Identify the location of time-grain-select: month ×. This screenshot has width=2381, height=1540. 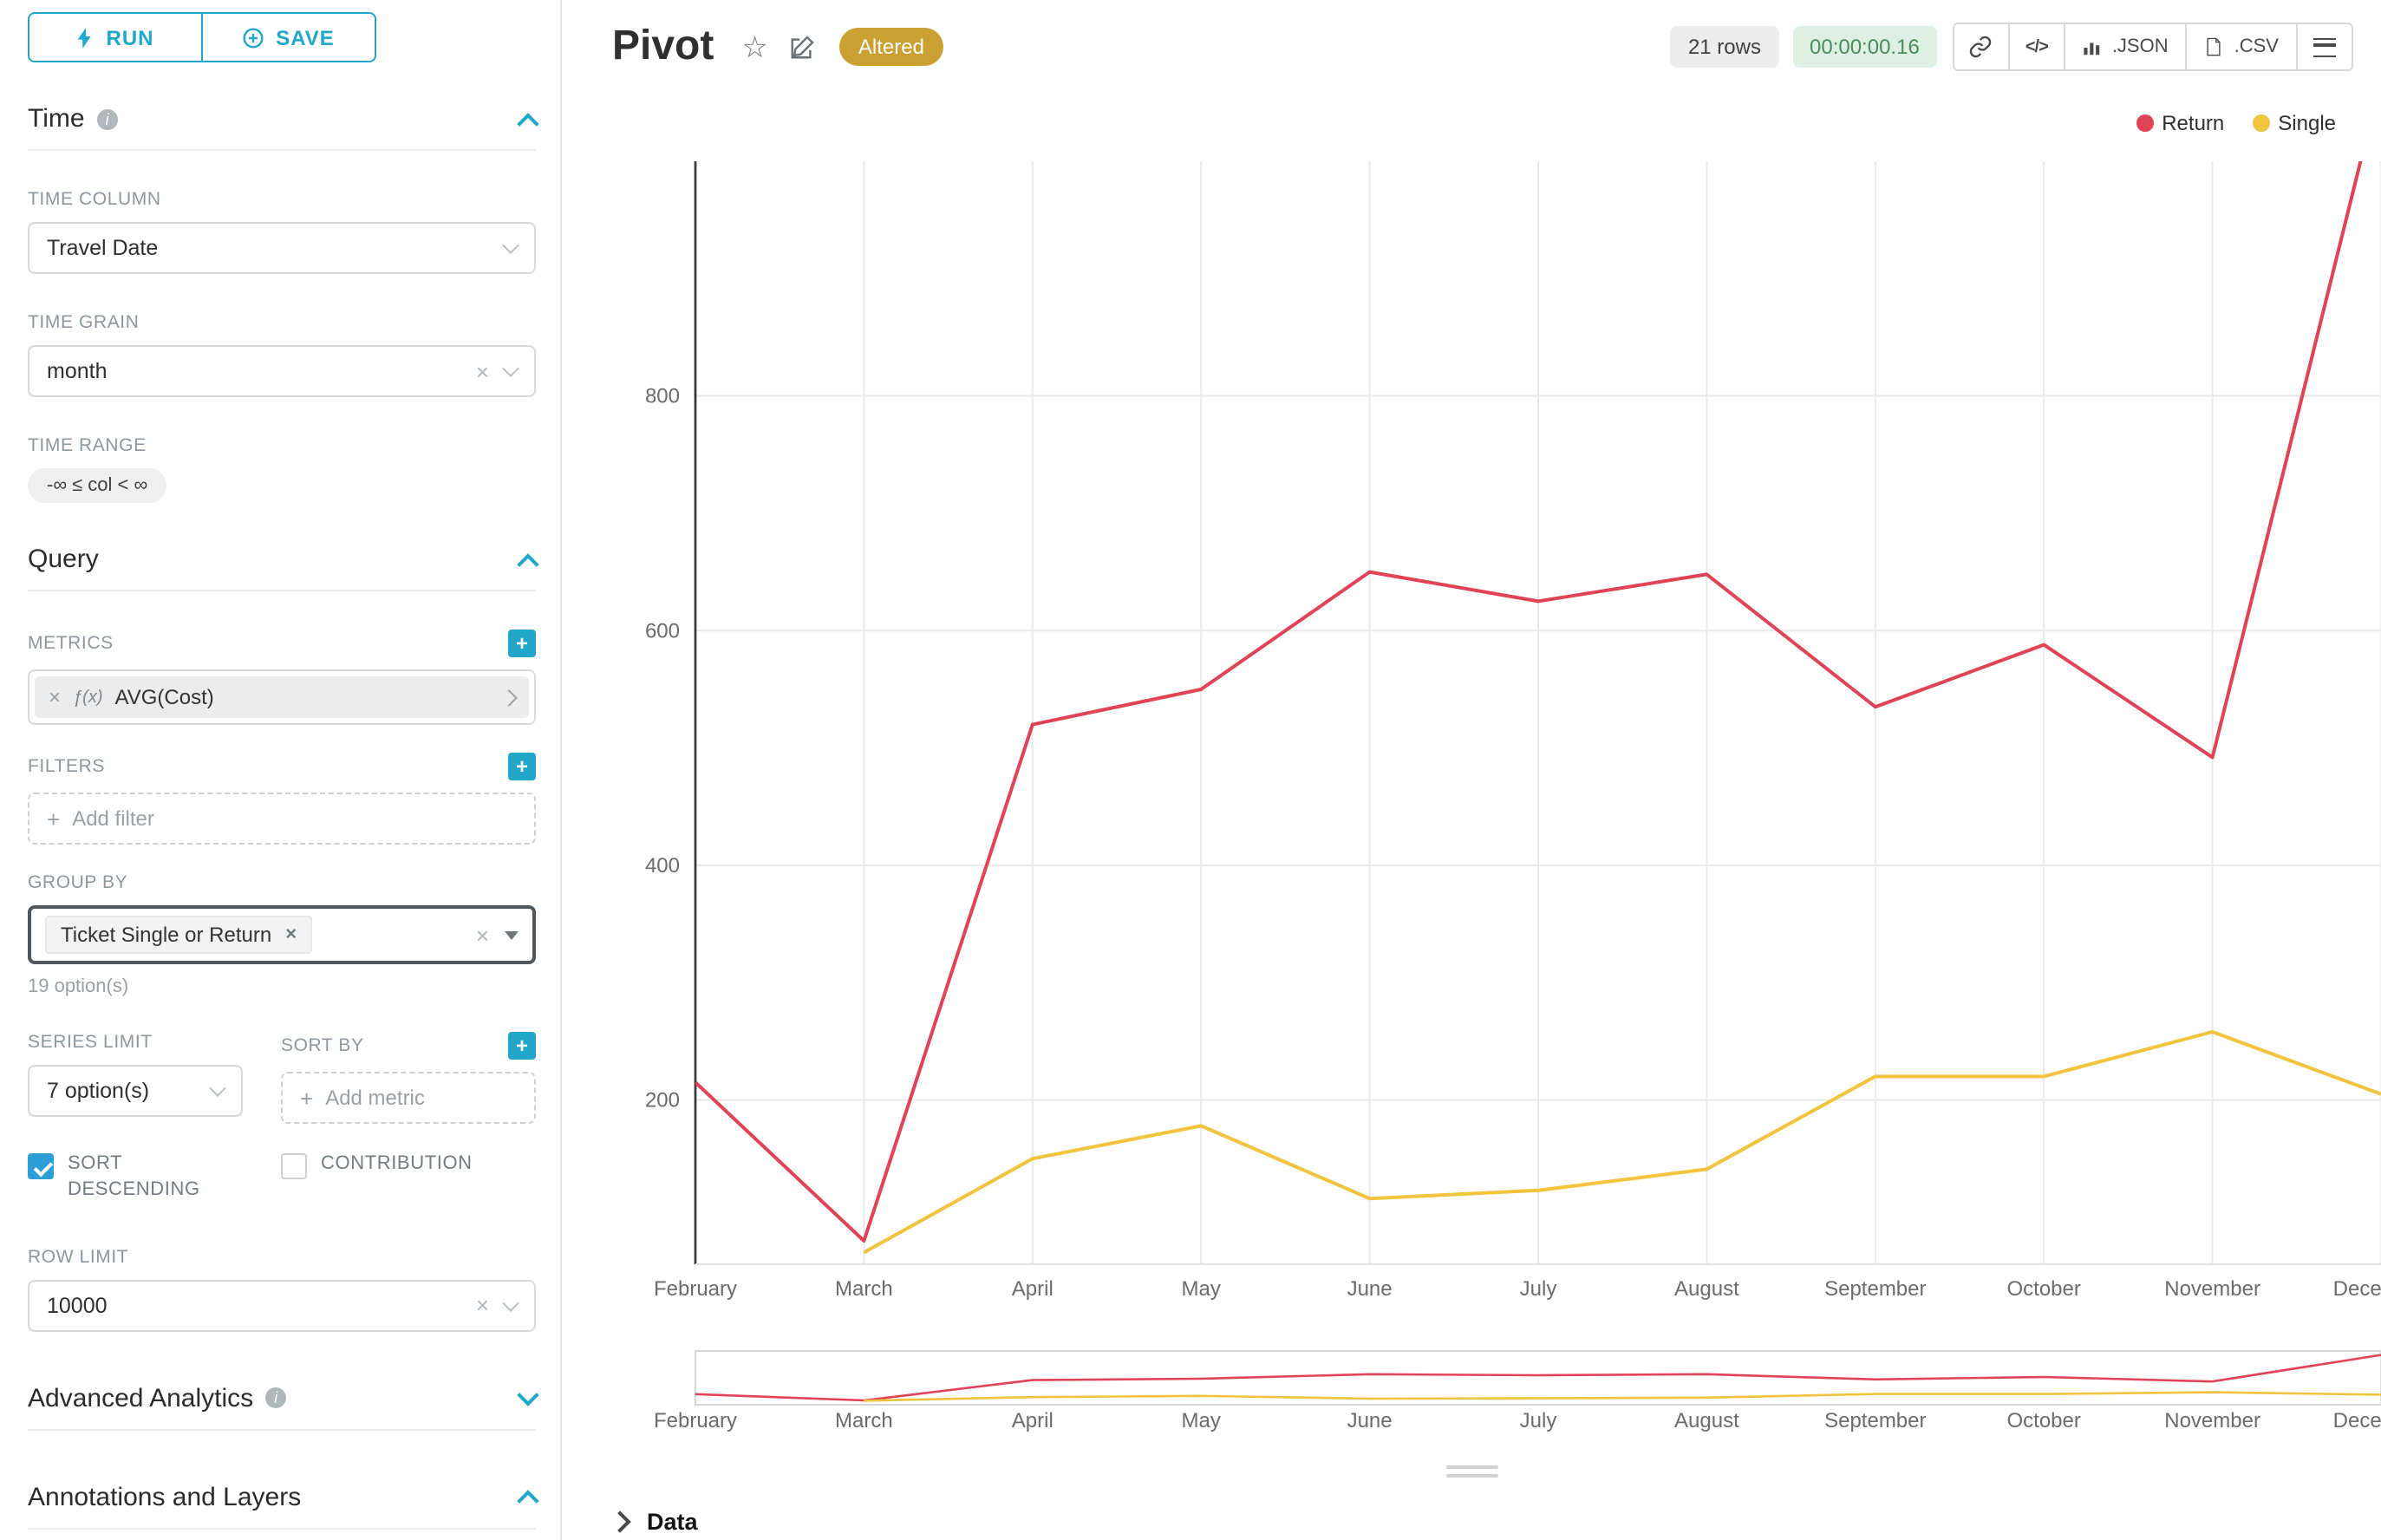
(282, 371).